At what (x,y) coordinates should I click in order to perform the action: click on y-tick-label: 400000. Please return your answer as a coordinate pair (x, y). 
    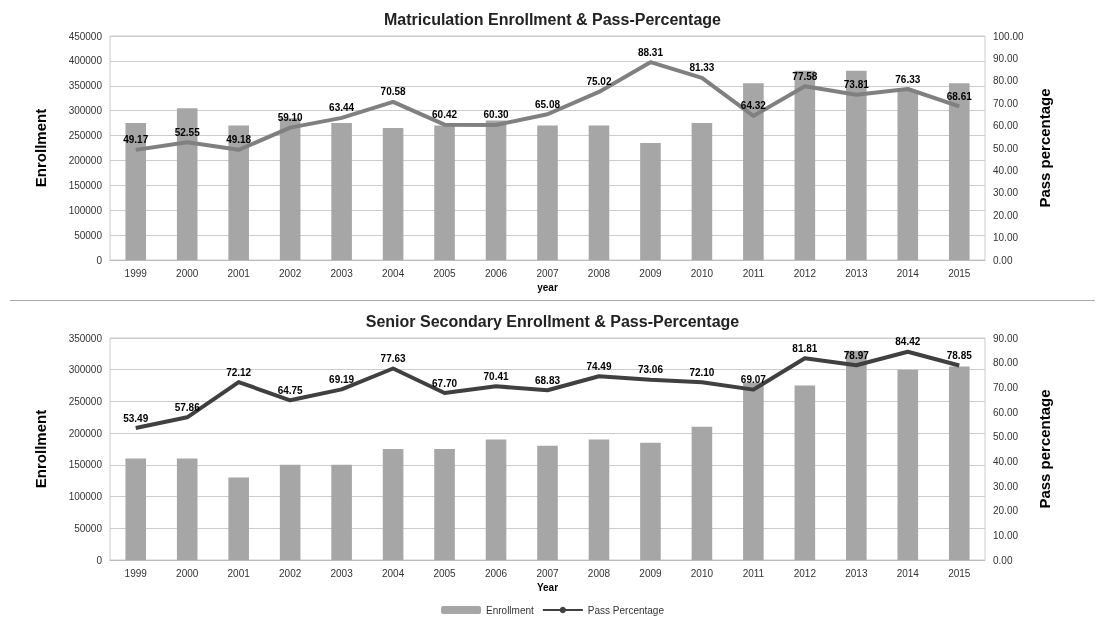
    Looking at the image, I should click on (85, 61).